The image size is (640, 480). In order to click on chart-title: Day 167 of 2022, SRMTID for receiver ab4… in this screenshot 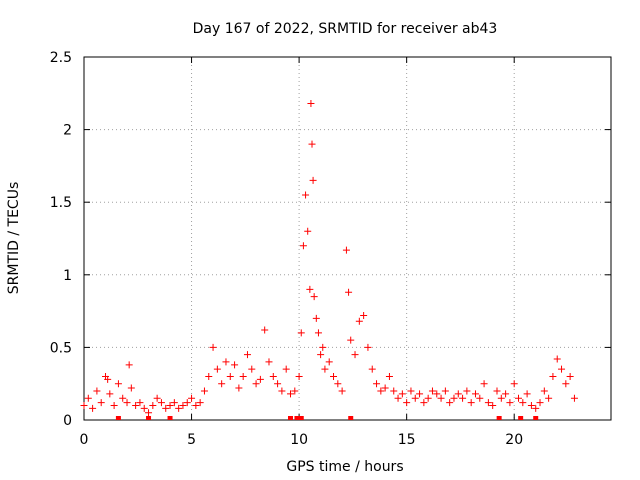, I will do `click(345, 29)`.